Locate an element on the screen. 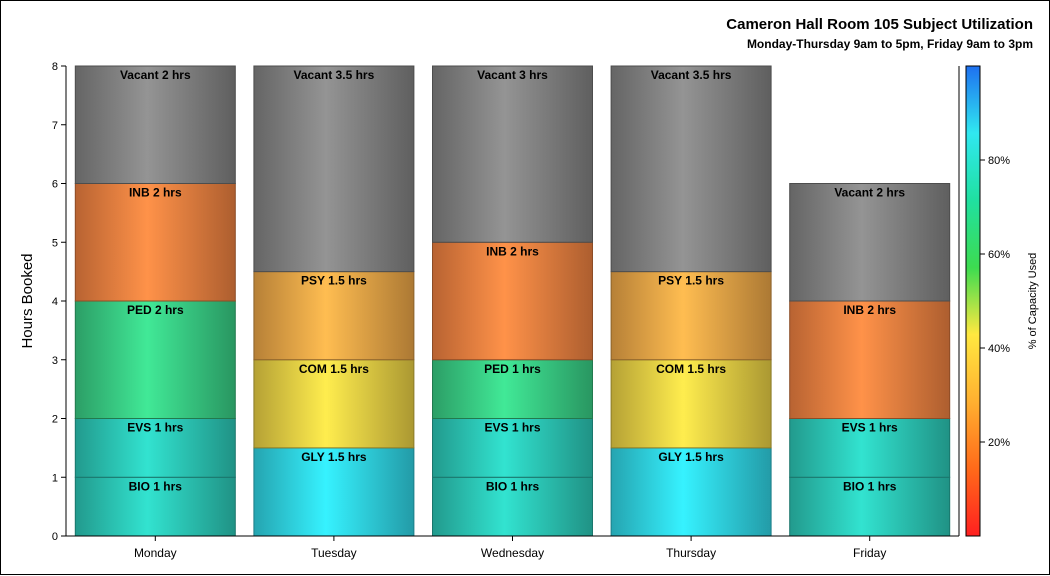  y-tick-label: 2 is located at coordinates (55, 420).